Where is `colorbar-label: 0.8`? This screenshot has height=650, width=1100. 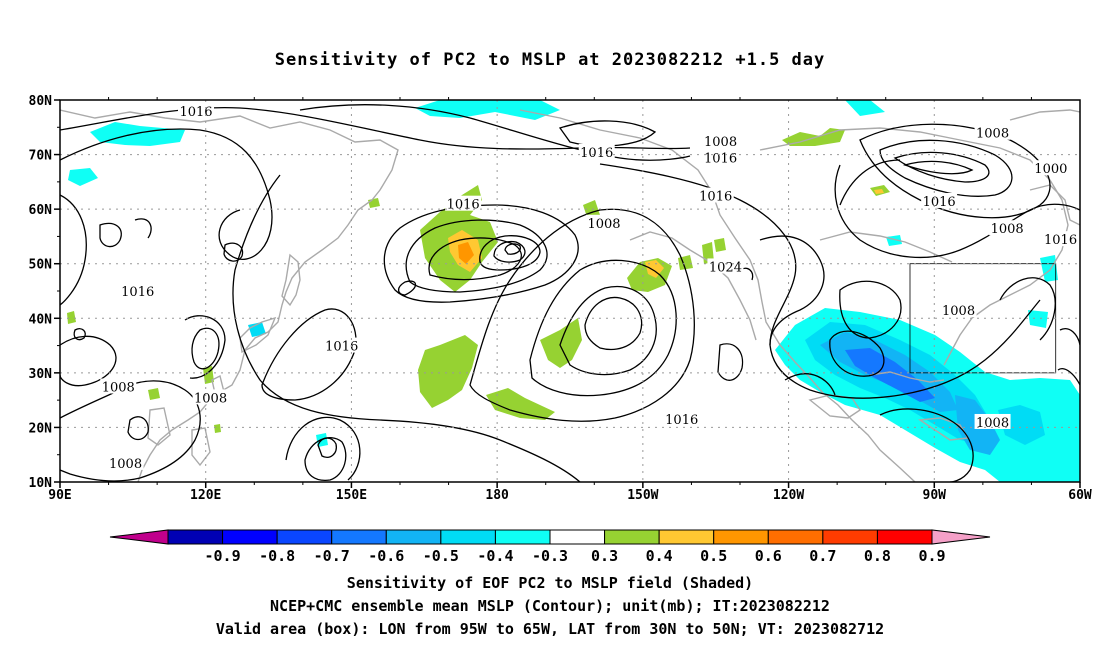
colorbar-label: 0.8 is located at coordinates (877, 556).